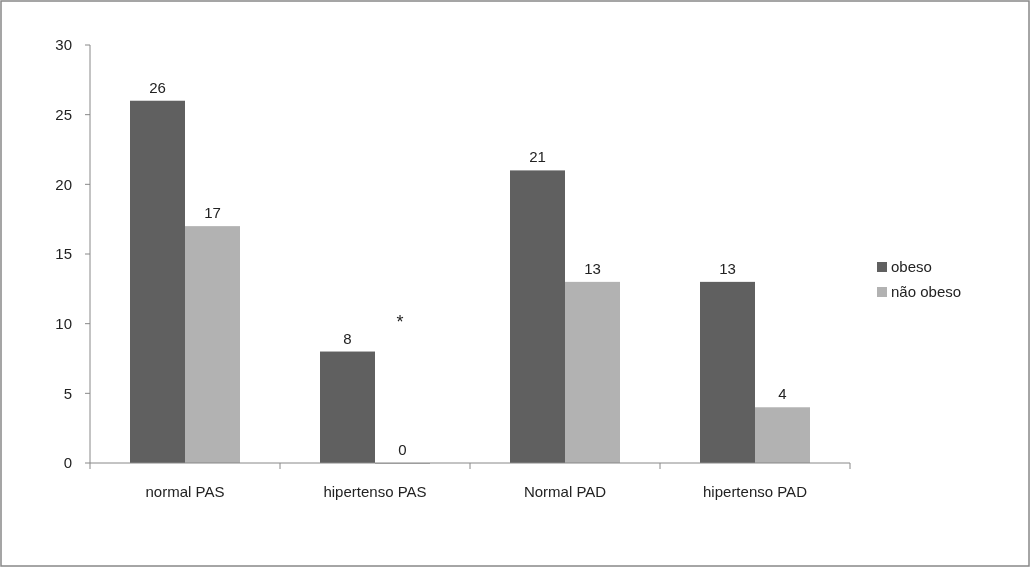 The width and height of the screenshot is (1030, 568). I want to click on data-label: 4, so click(782, 394).